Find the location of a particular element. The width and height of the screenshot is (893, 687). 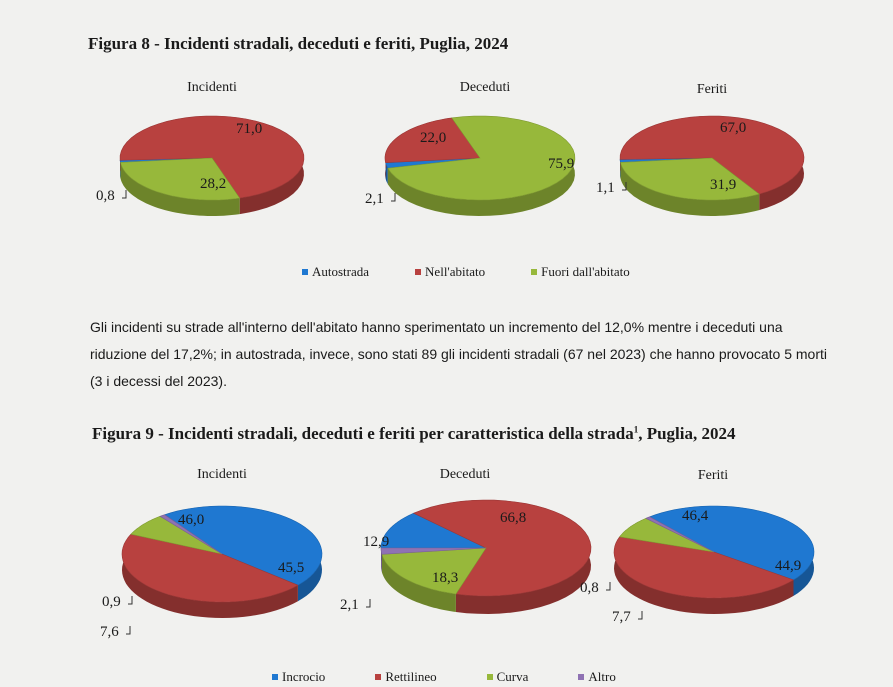

pie-4-label-1: 66,8 is located at coordinates (513, 518).